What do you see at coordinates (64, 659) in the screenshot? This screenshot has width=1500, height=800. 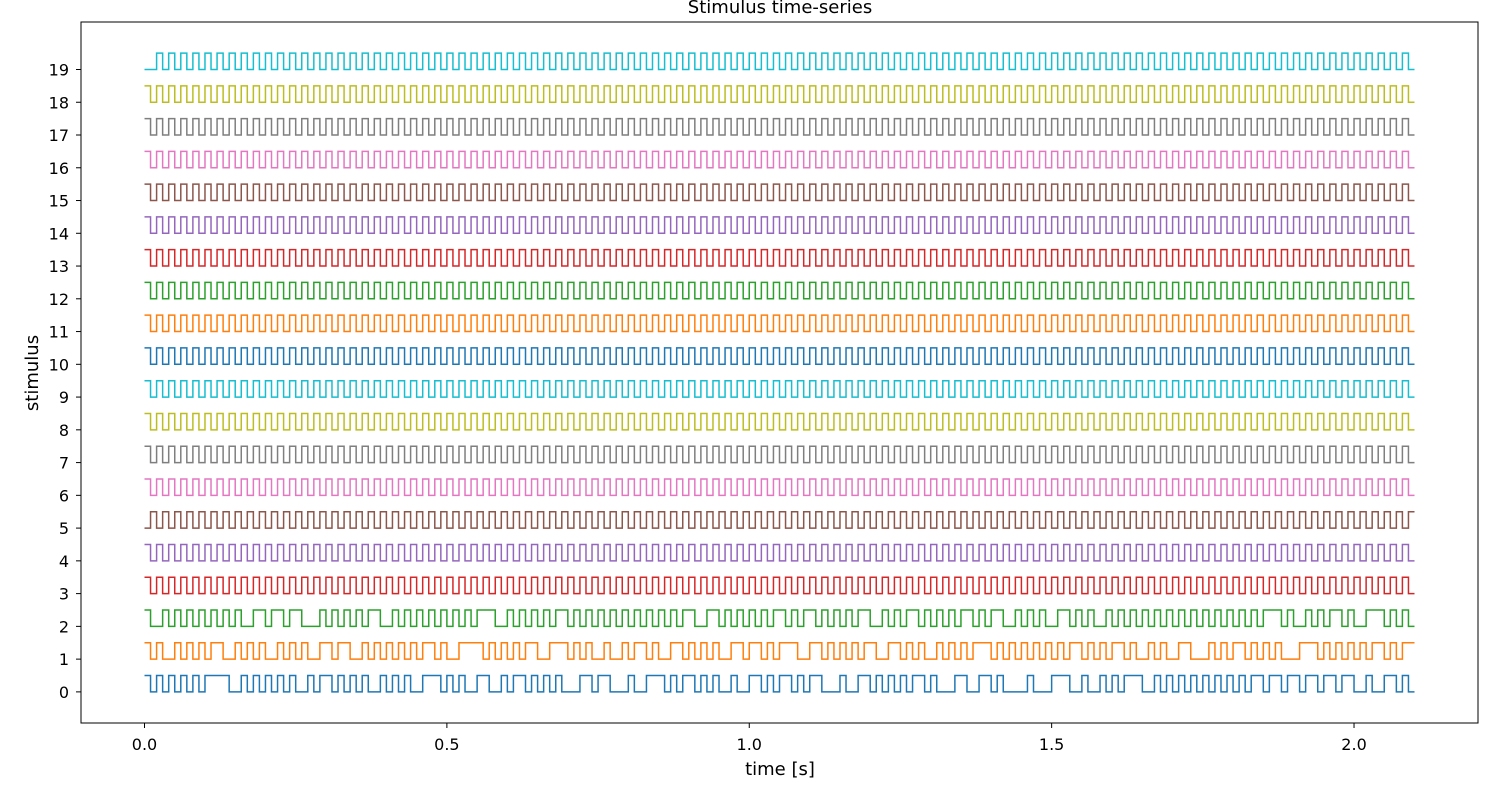 I see `y-tick-label: 1` at bounding box center [64, 659].